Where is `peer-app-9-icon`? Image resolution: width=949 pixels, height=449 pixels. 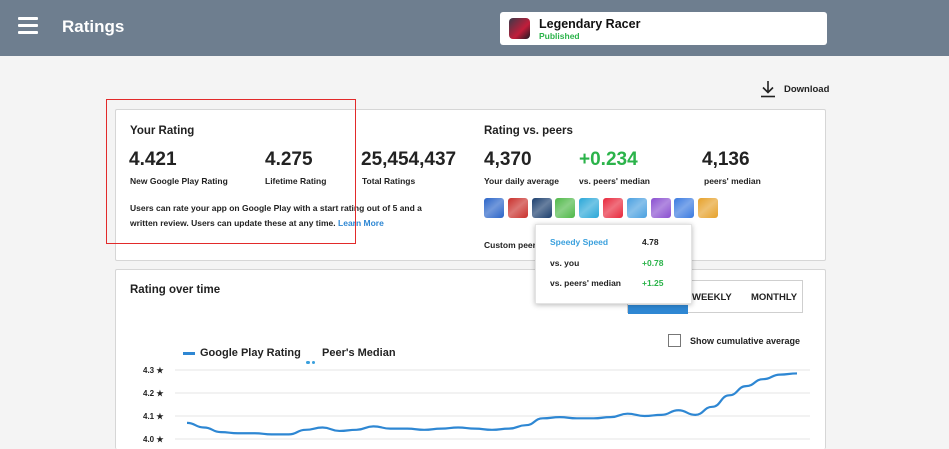 peer-app-9-icon is located at coordinates (684, 208).